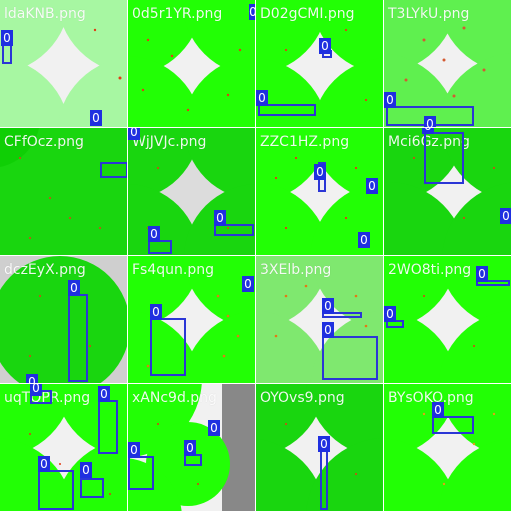 The height and width of the screenshot is (512, 512). I want to click on grid-tile: OYOvs9.png 0, so click(319, 447).